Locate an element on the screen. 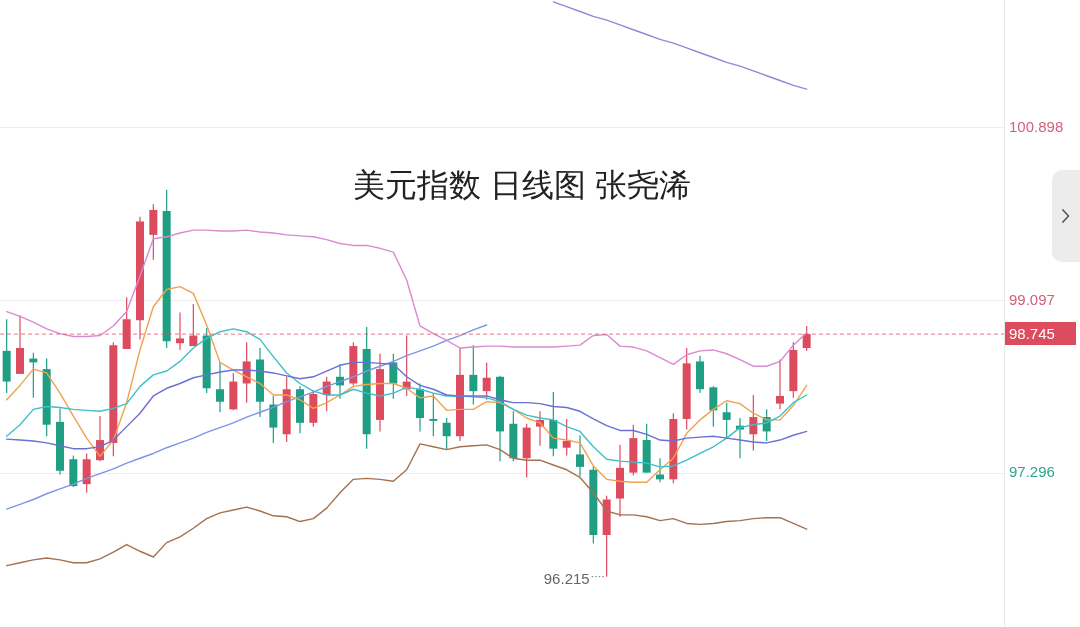 Image resolution: width=1080 pixels, height=627 pixels. annotation: 96.215 is located at coordinates (566, 578).